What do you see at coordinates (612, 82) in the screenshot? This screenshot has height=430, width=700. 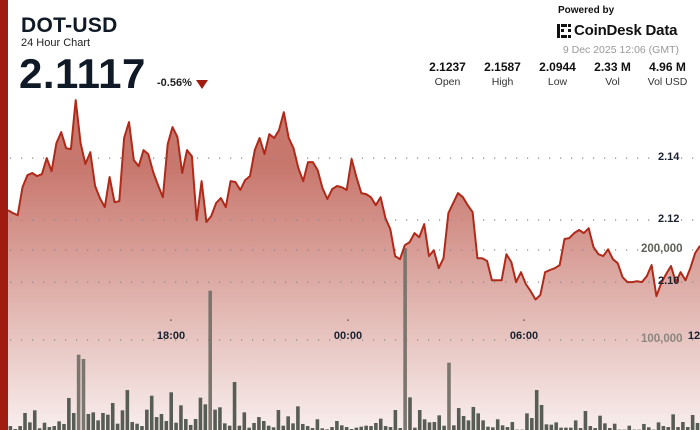 I see `stat-label: Vol` at bounding box center [612, 82].